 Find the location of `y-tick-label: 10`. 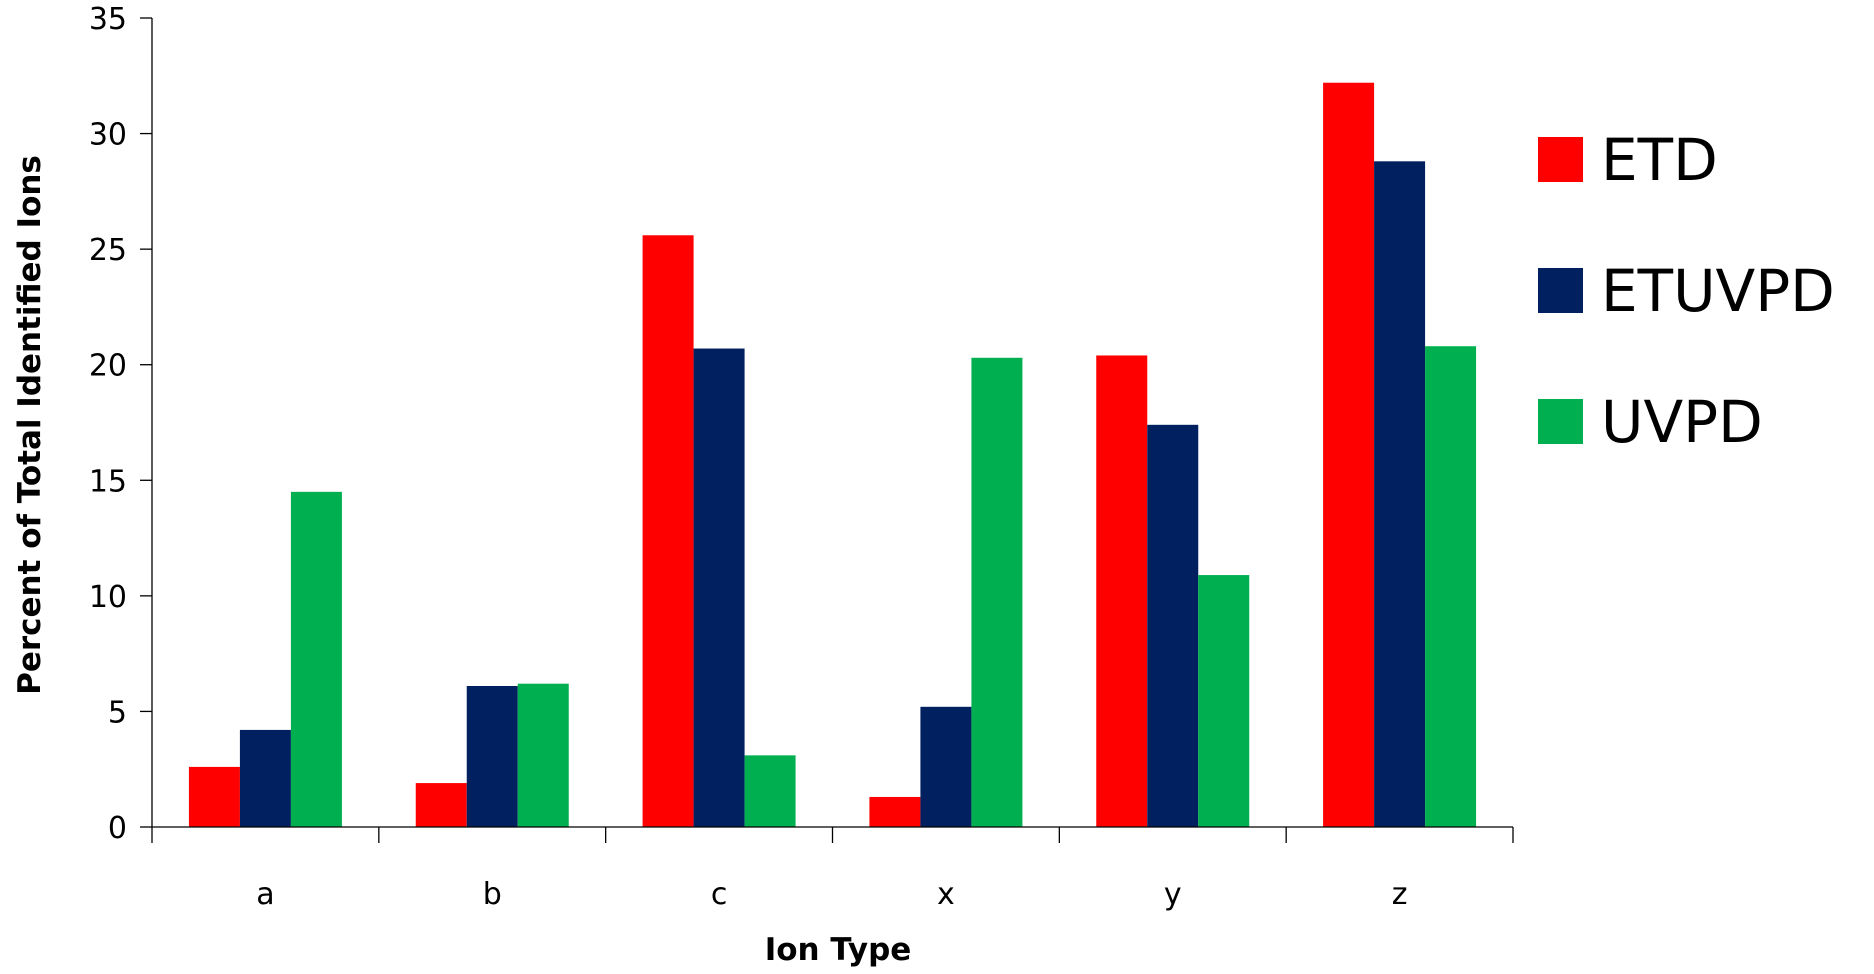

y-tick-label: 10 is located at coordinates (108, 597).